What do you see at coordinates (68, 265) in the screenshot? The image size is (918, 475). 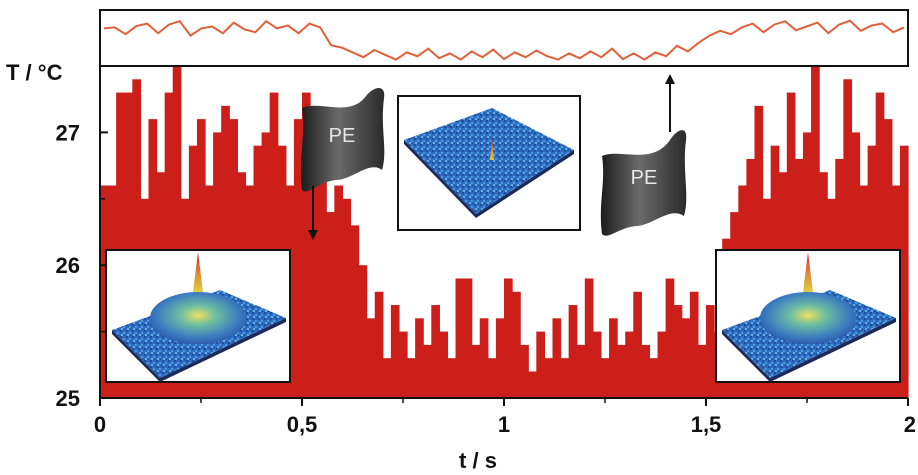 I see `y-tick-label: 26` at bounding box center [68, 265].